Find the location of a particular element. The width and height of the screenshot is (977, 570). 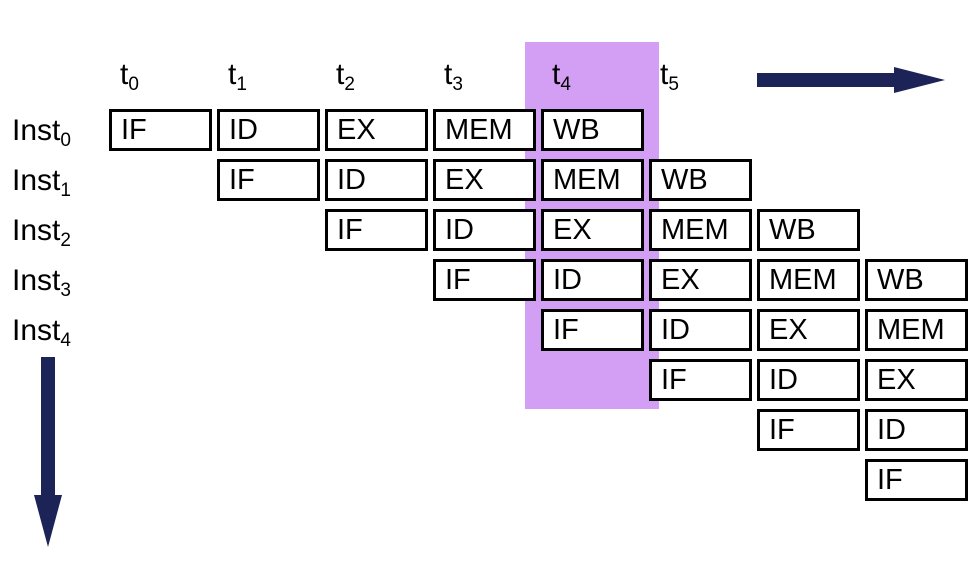

time-step-label-sub: 2 is located at coordinates (349, 84).